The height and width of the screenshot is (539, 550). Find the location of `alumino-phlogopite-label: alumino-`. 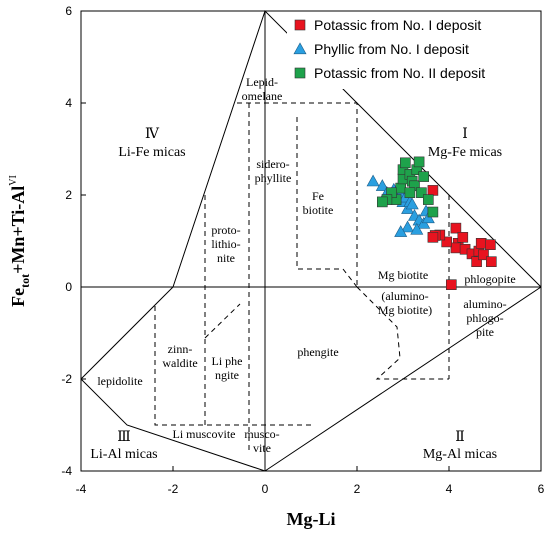

alumino-phlogopite-label: alumino- is located at coordinates (484, 304).